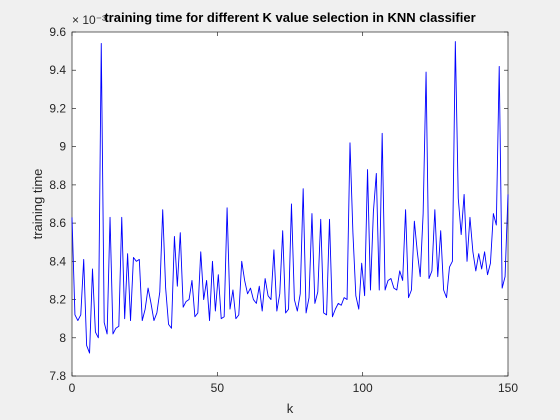  What do you see at coordinates (57, 108) in the screenshot?
I see `y-tick-label: 9.2` at bounding box center [57, 108].